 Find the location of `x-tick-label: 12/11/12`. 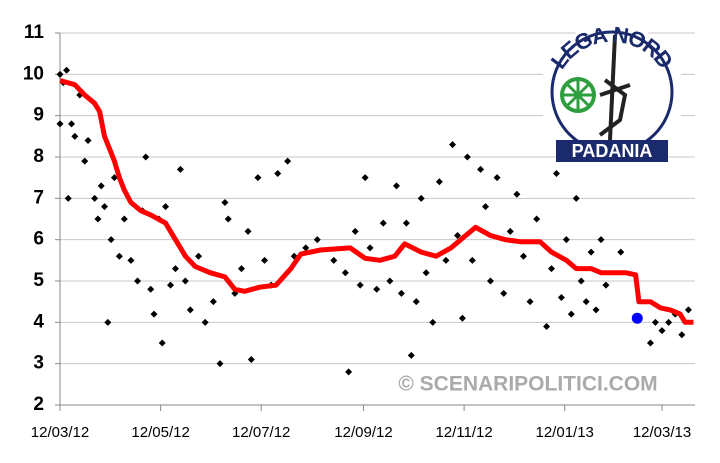

x-tick-label: 12/11/12 is located at coordinates (463, 432).